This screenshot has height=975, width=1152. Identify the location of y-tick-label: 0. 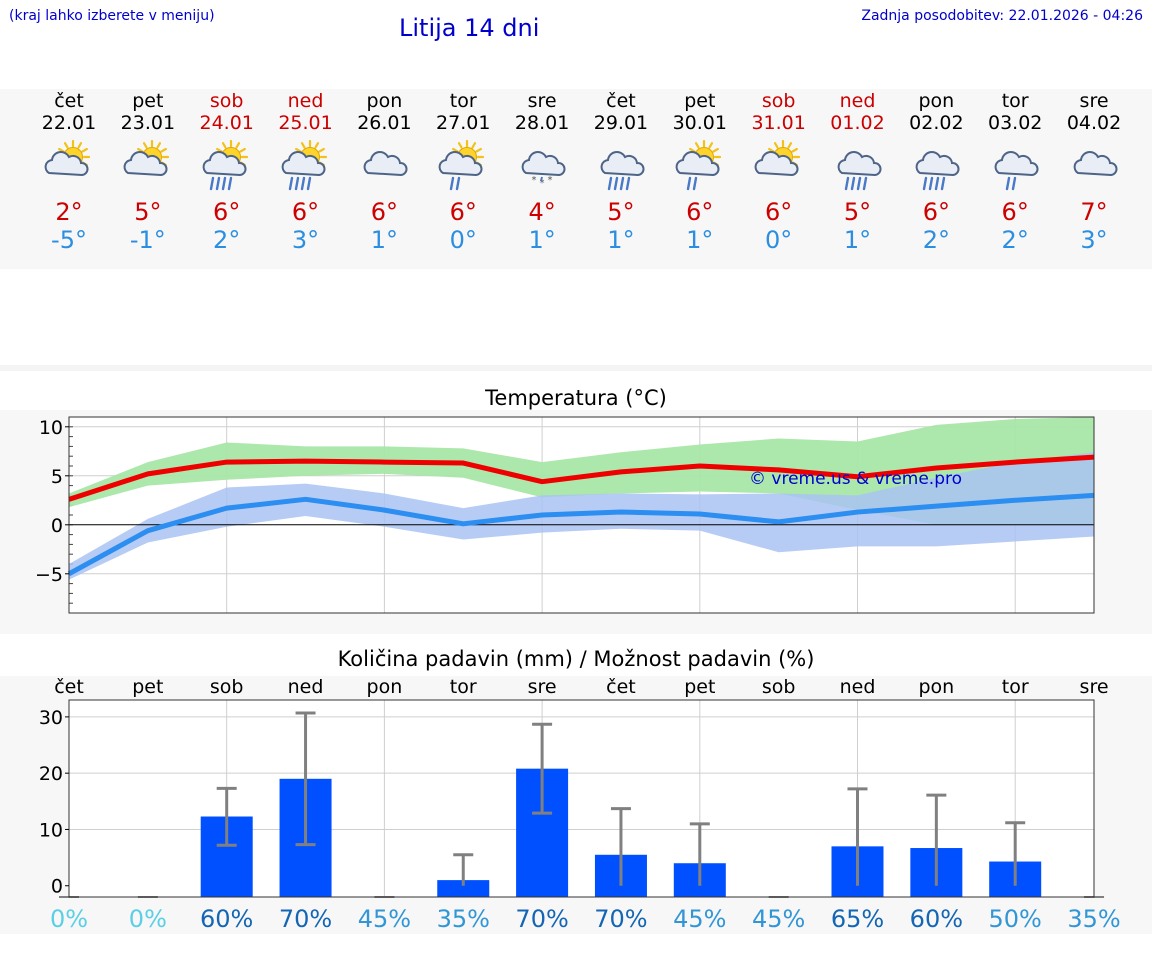
(57, 526).